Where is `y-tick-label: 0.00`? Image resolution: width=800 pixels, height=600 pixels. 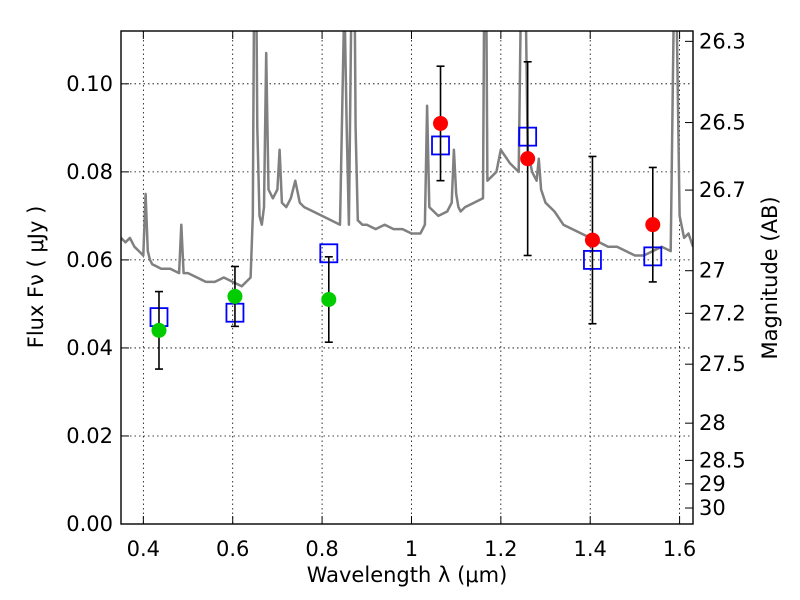
y-tick-label: 0.00 is located at coordinates (89, 524).